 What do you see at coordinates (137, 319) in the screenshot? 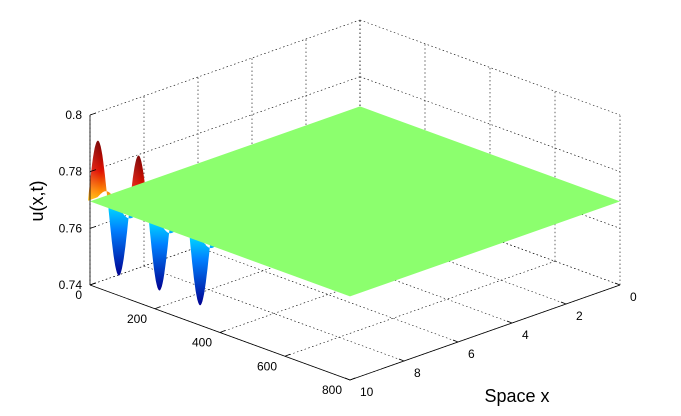
I see `t-tick-label: 200` at bounding box center [137, 319].